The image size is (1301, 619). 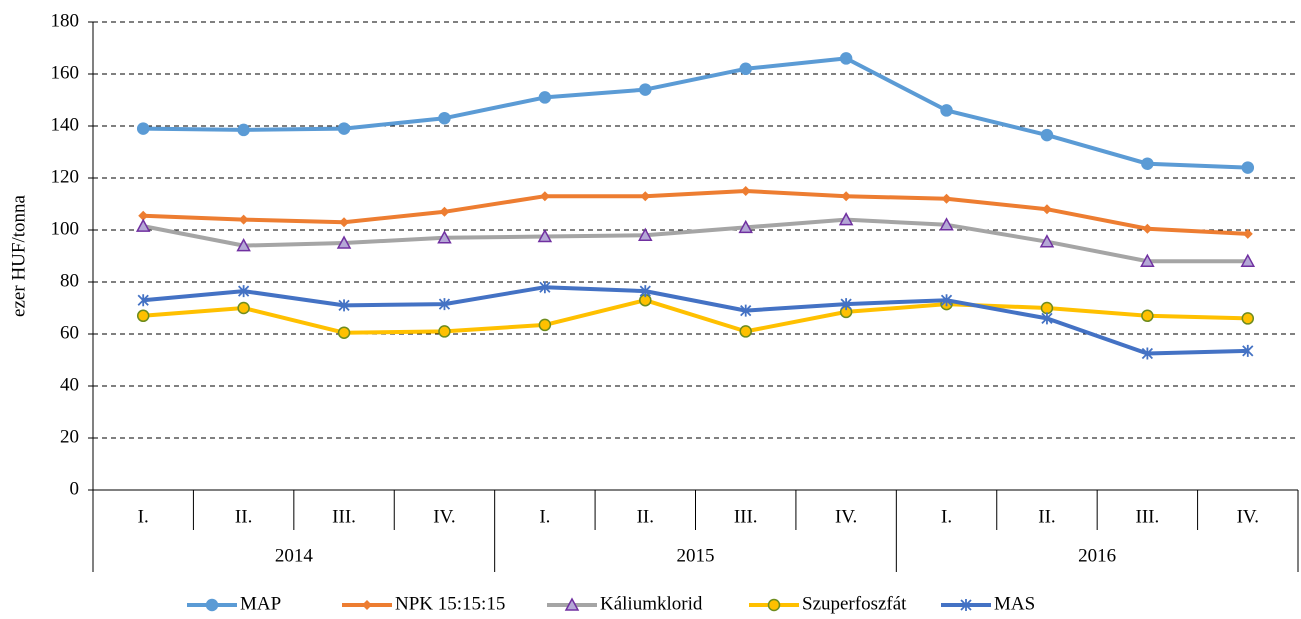 What do you see at coordinates (18, 256) in the screenshot?
I see `y-axis-label: ezer HUF/tonna` at bounding box center [18, 256].